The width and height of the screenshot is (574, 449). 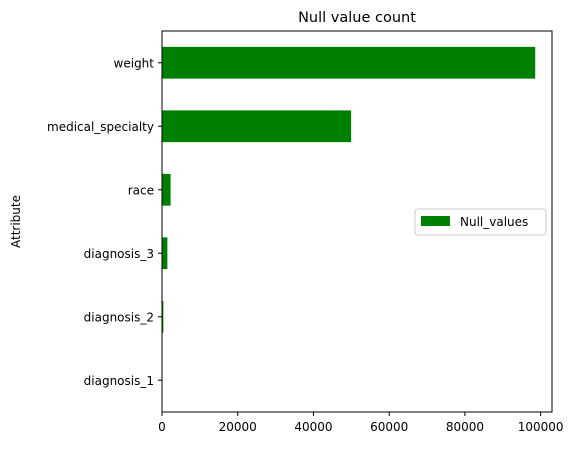 What do you see at coordinates (494, 222) in the screenshot?
I see `legend-label: Null_values` at bounding box center [494, 222].